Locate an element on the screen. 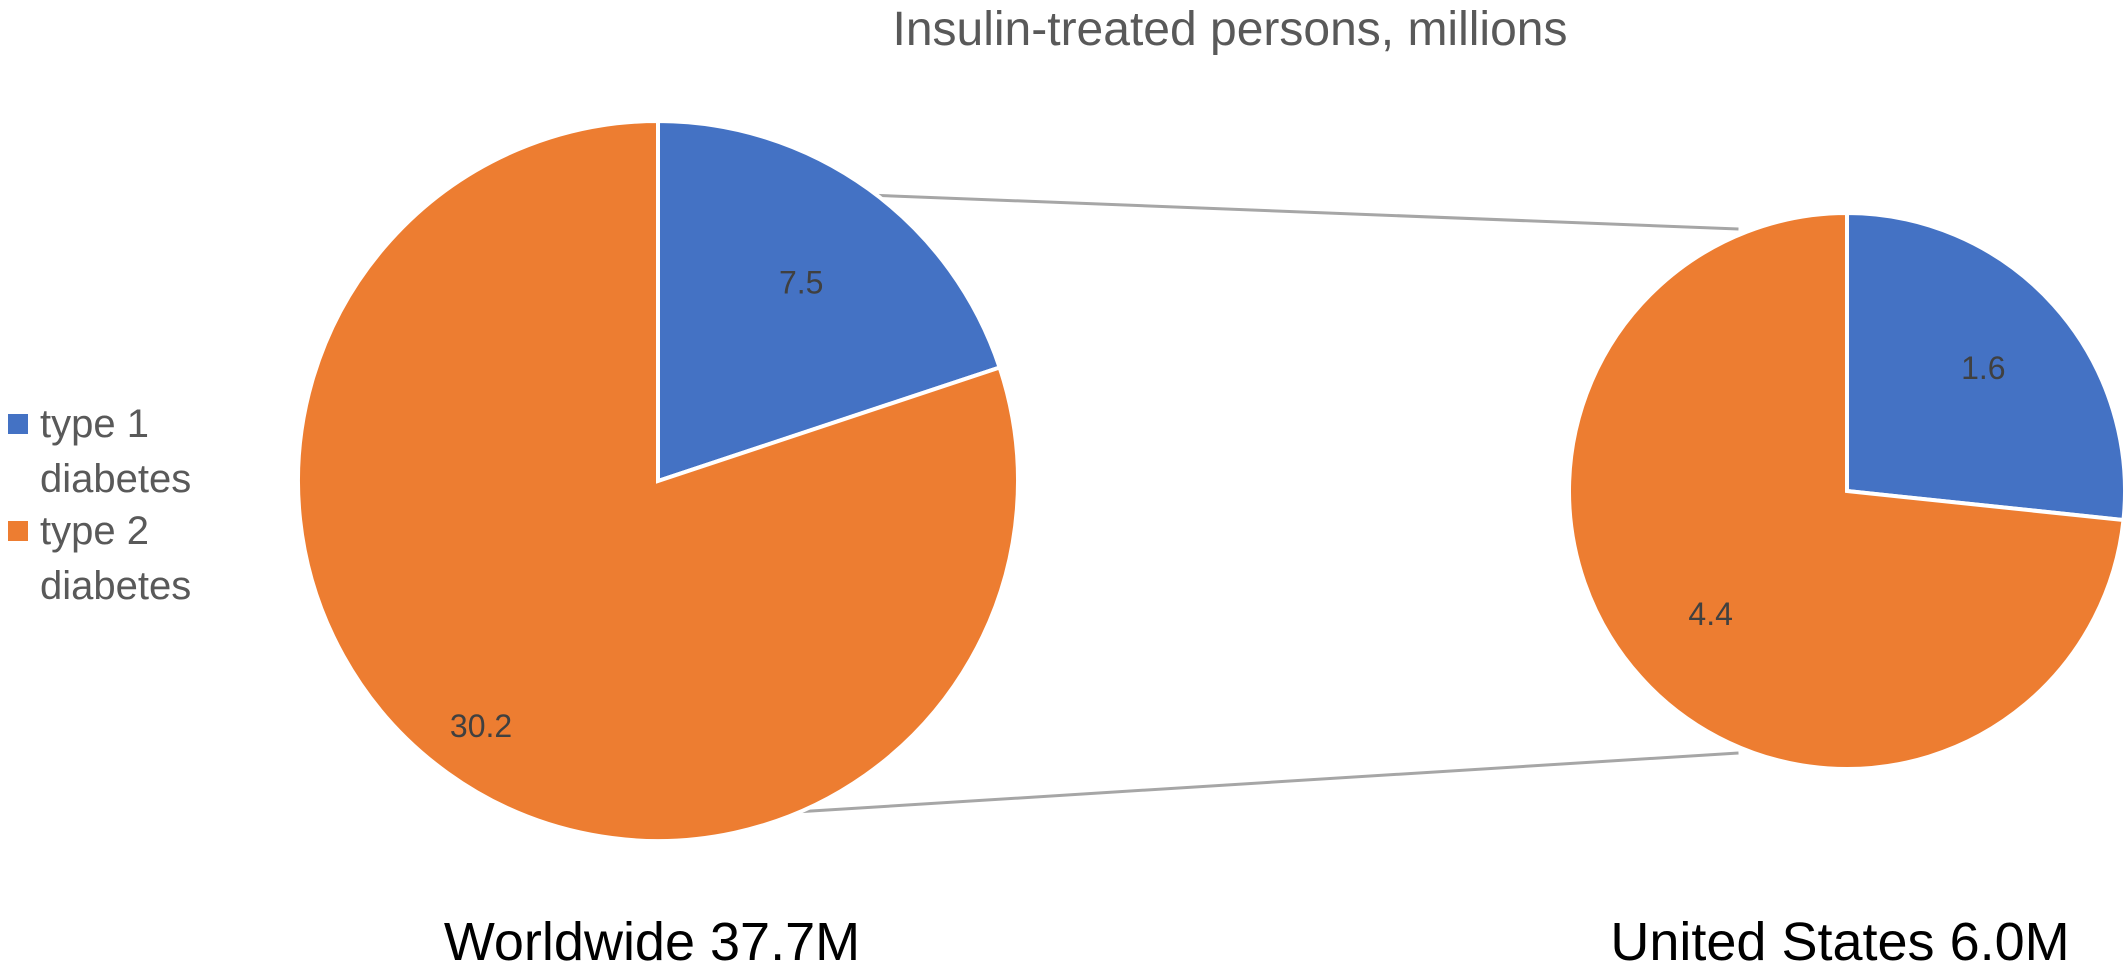 The image size is (2128, 977). united-states-data-label-1-6: 1.6 is located at coordinates (1983, 368).